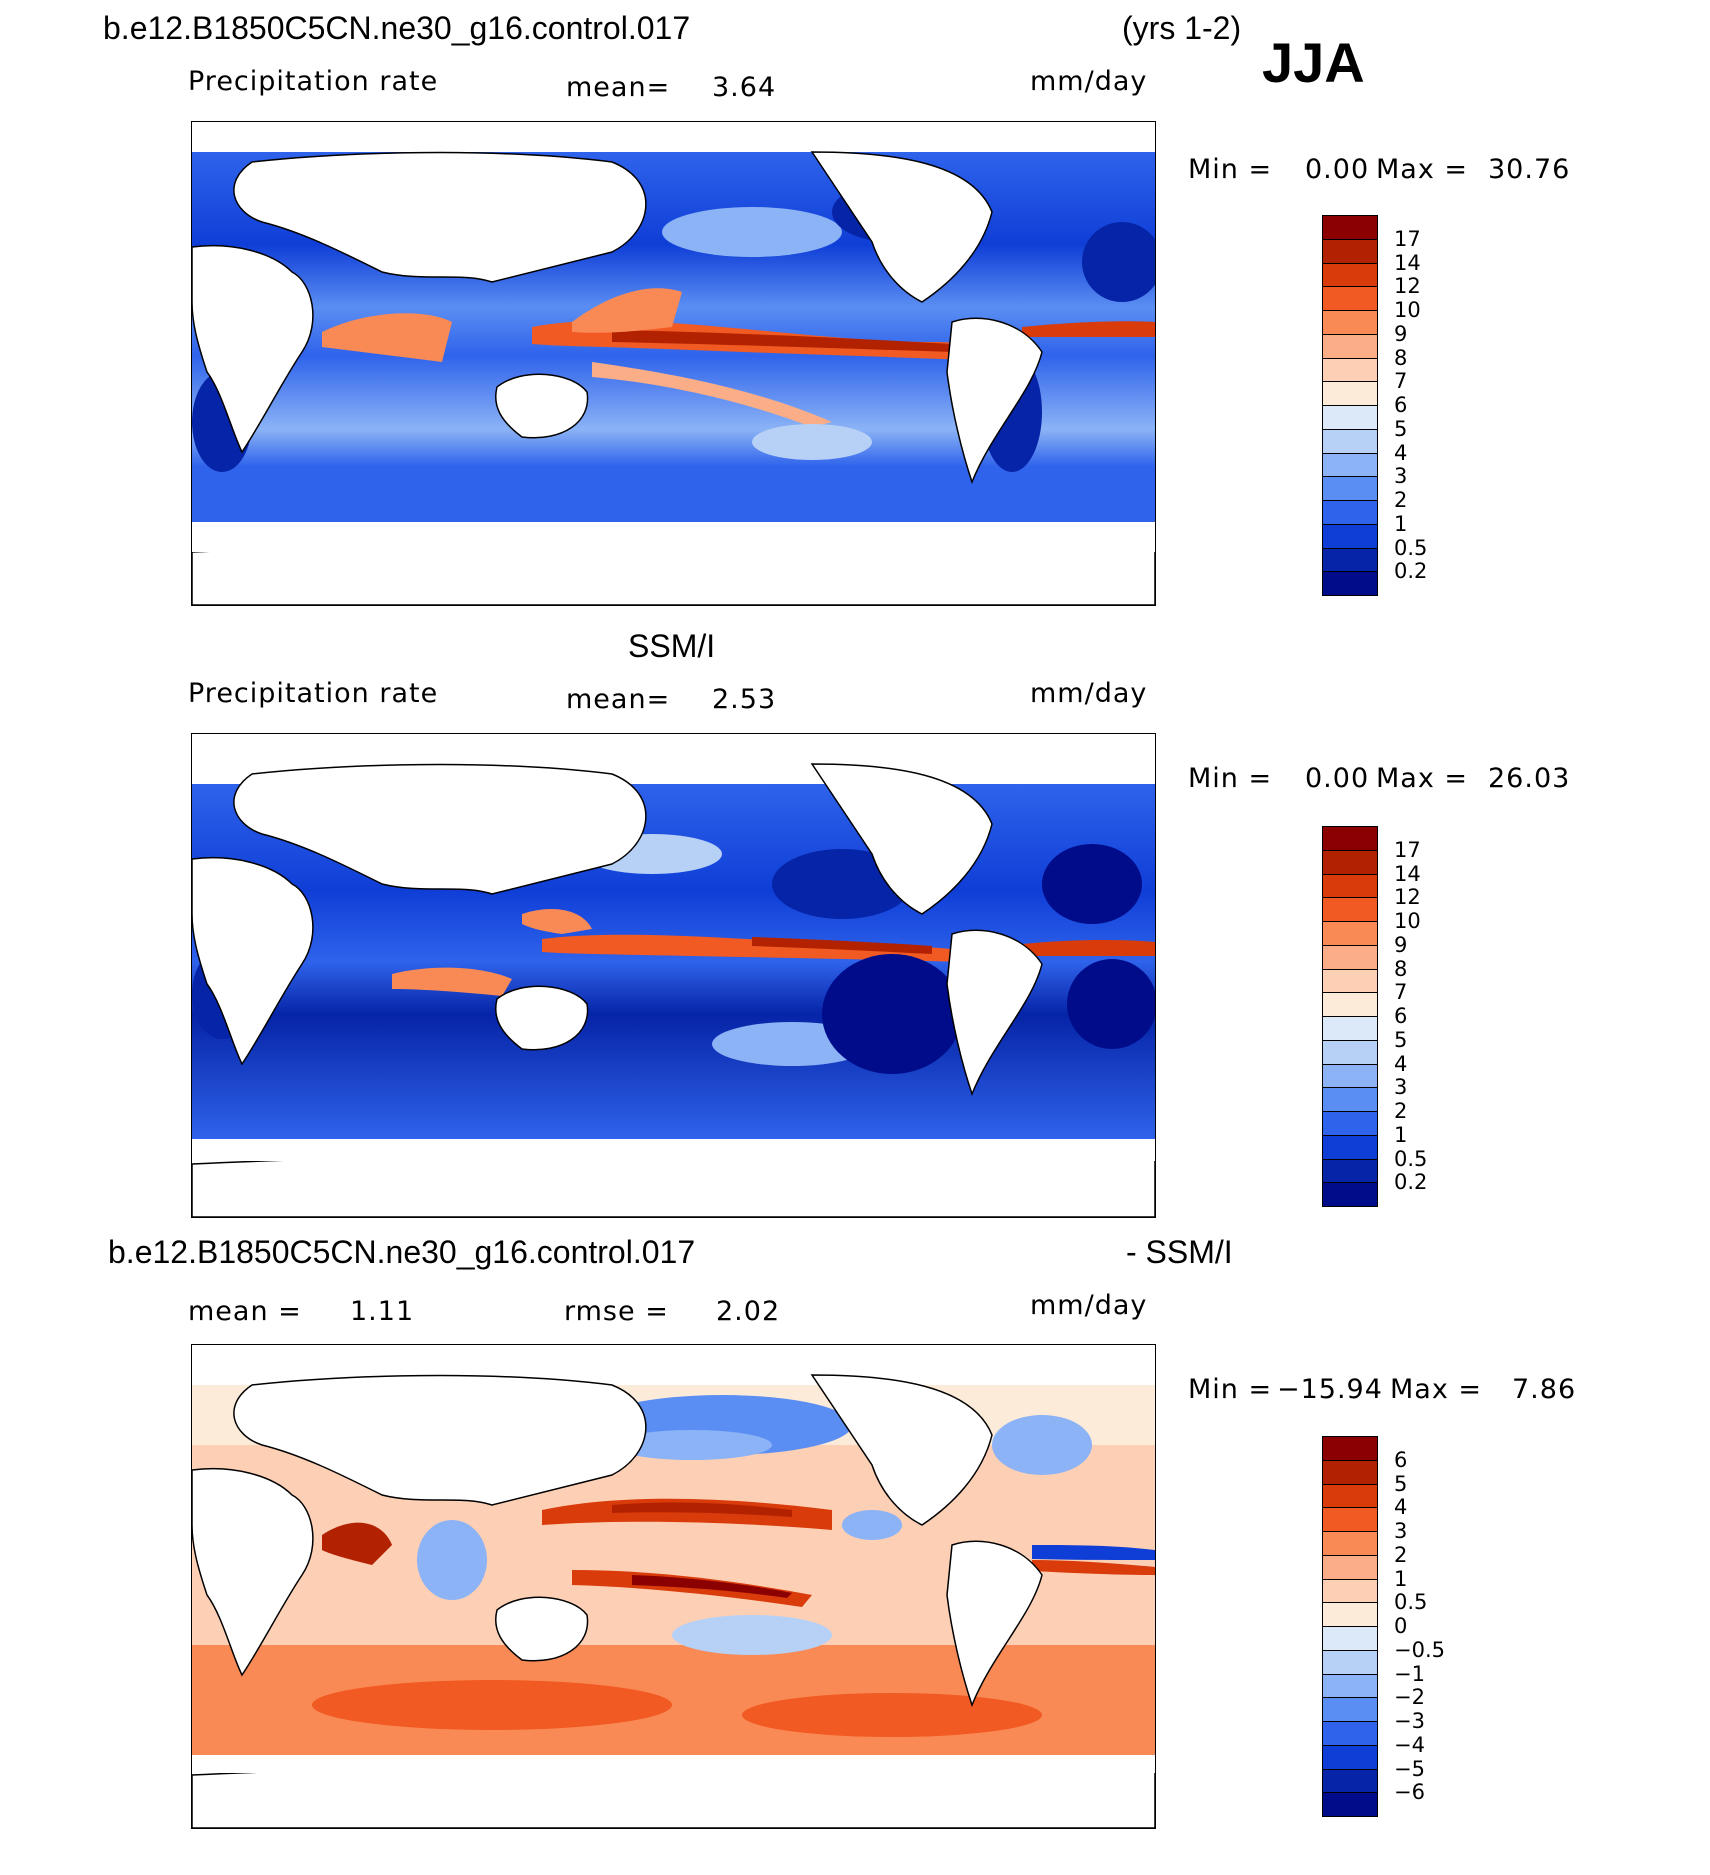  What do you see at coordinates (1544, 1389) in the screenshot?
I see `max-value: 7.86` at bounding box center [1544, 1389].